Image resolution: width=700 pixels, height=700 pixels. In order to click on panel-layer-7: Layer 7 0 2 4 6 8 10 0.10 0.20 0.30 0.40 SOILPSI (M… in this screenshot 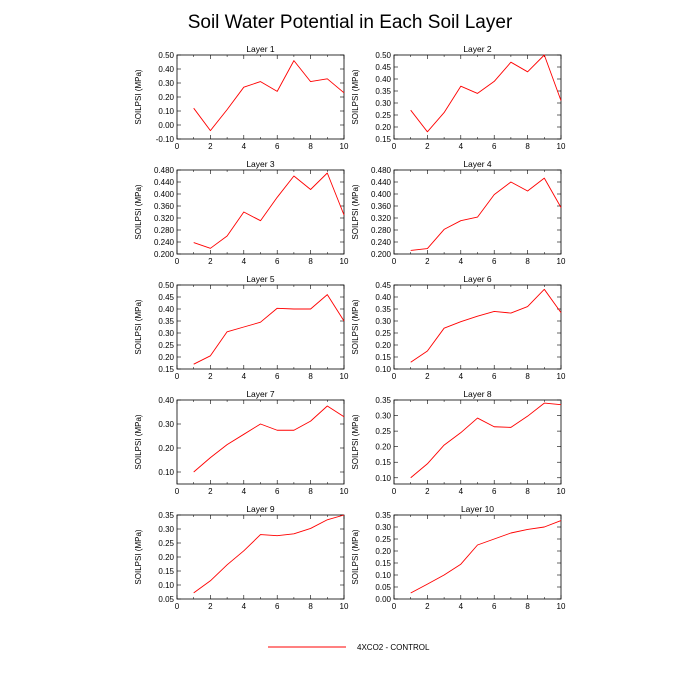, I will do `click(241, 442)`.